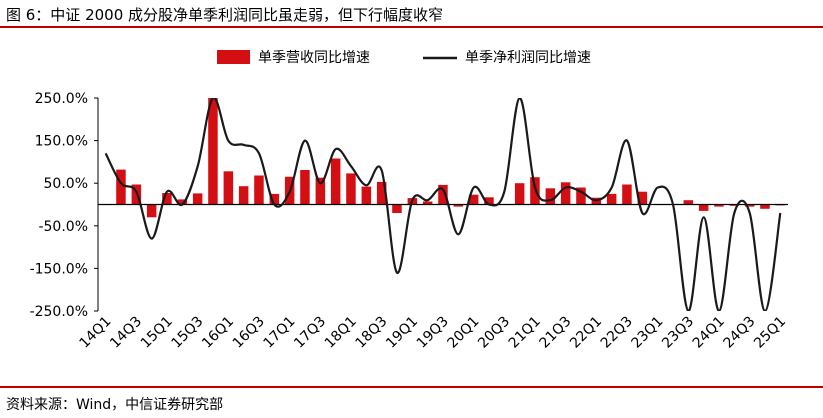 The width and height of the screenshot is (823, 418). What do you see at coordinates (494, 333) in the screenshot?
I see `x-tick-label: 20Q3` at bounding box center [494, 333].